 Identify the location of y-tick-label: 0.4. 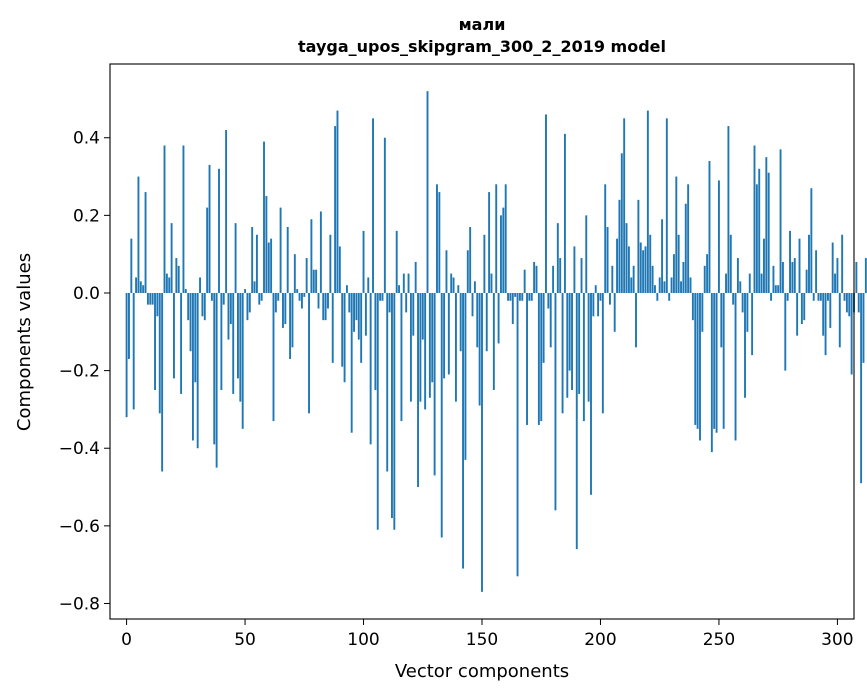
(86, 139).